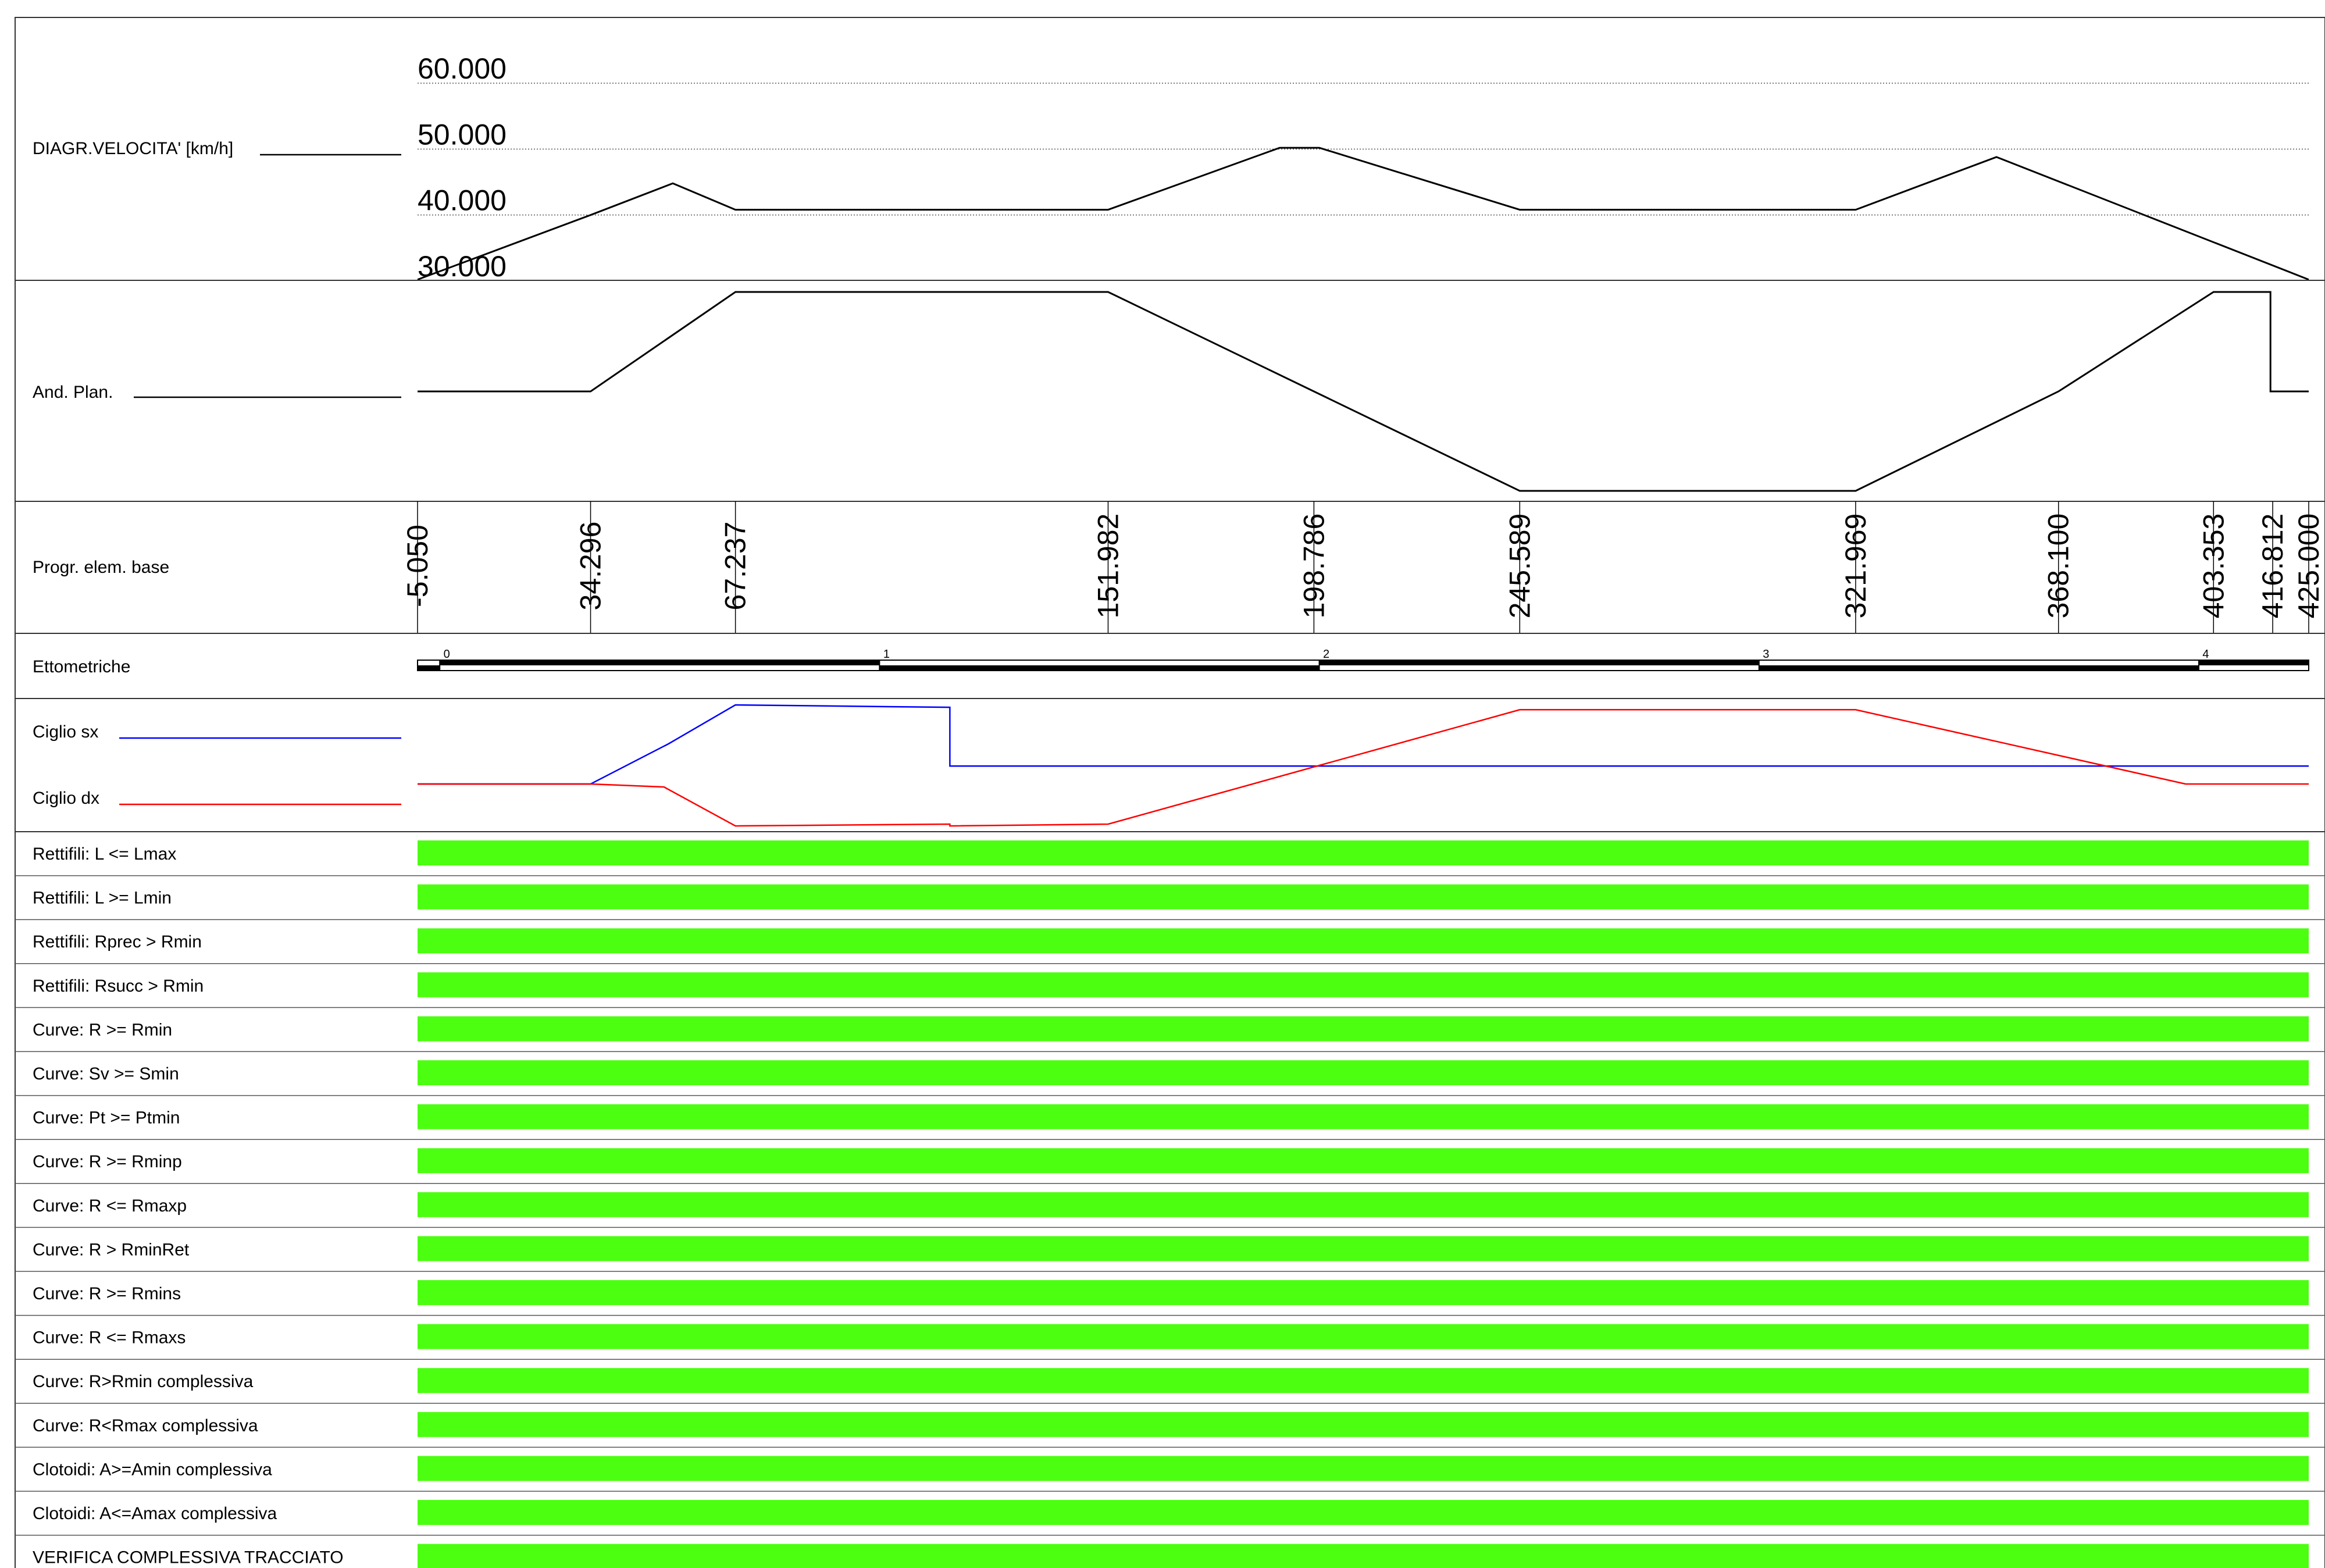  I want to click on velocity-tick-label: 40.000, so click(462, 200).